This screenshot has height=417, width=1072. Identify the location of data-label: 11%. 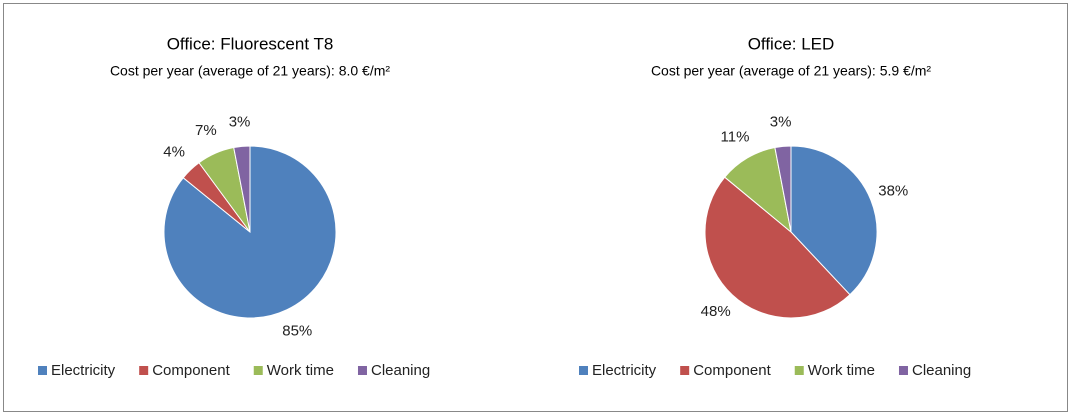
(735, 136).